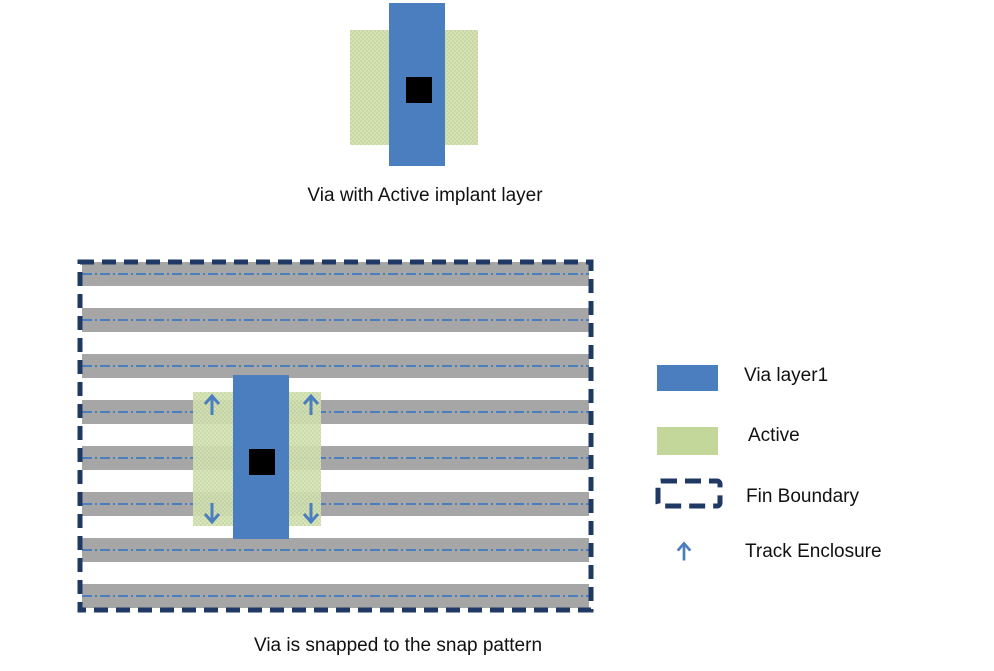 This screenshot has width=994, height=671. What do you see at coordinates (813, 551) in the screenshot?
I see `legend-track-enclosure-label: Track Enclosure` at bounding box center [813, 551].